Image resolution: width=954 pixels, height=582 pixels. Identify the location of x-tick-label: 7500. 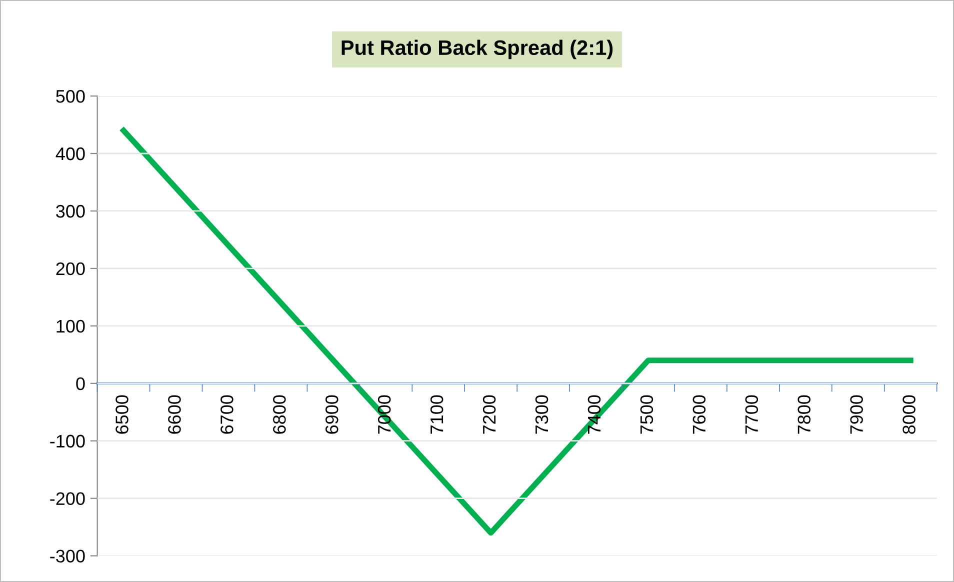
(647, 414).